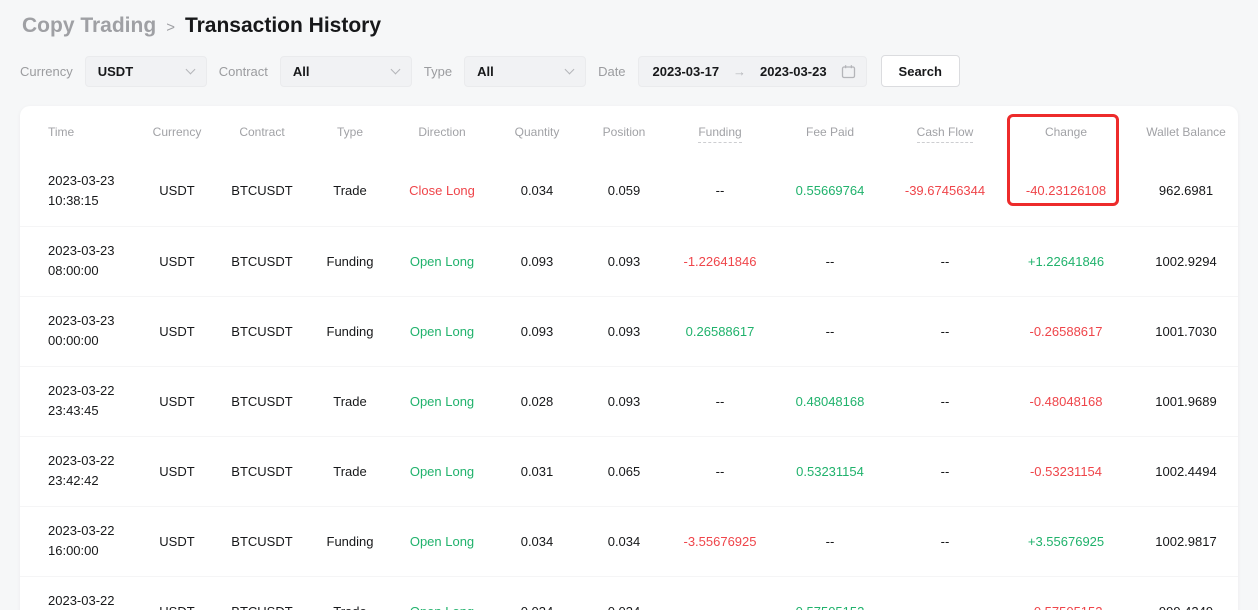 Image resolution: width=1258 pixels, height=610 pixels. Describe the element at coordinates (720, 261) in the screenshot. I see `cell-funding: -1.22641846` at that location.